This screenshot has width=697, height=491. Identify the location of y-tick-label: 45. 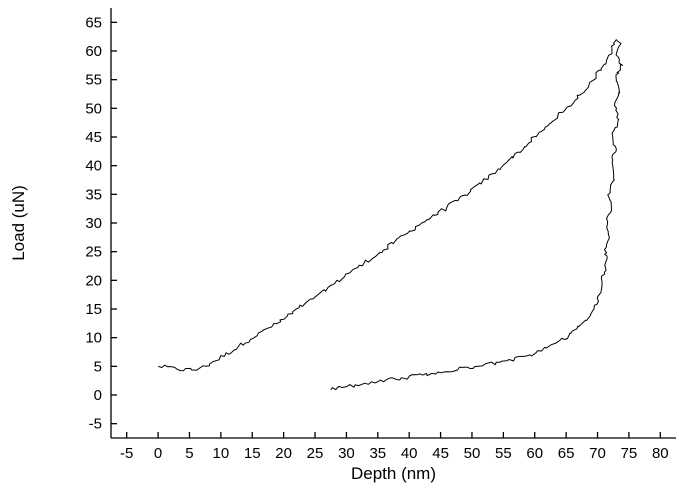
(93, 137).